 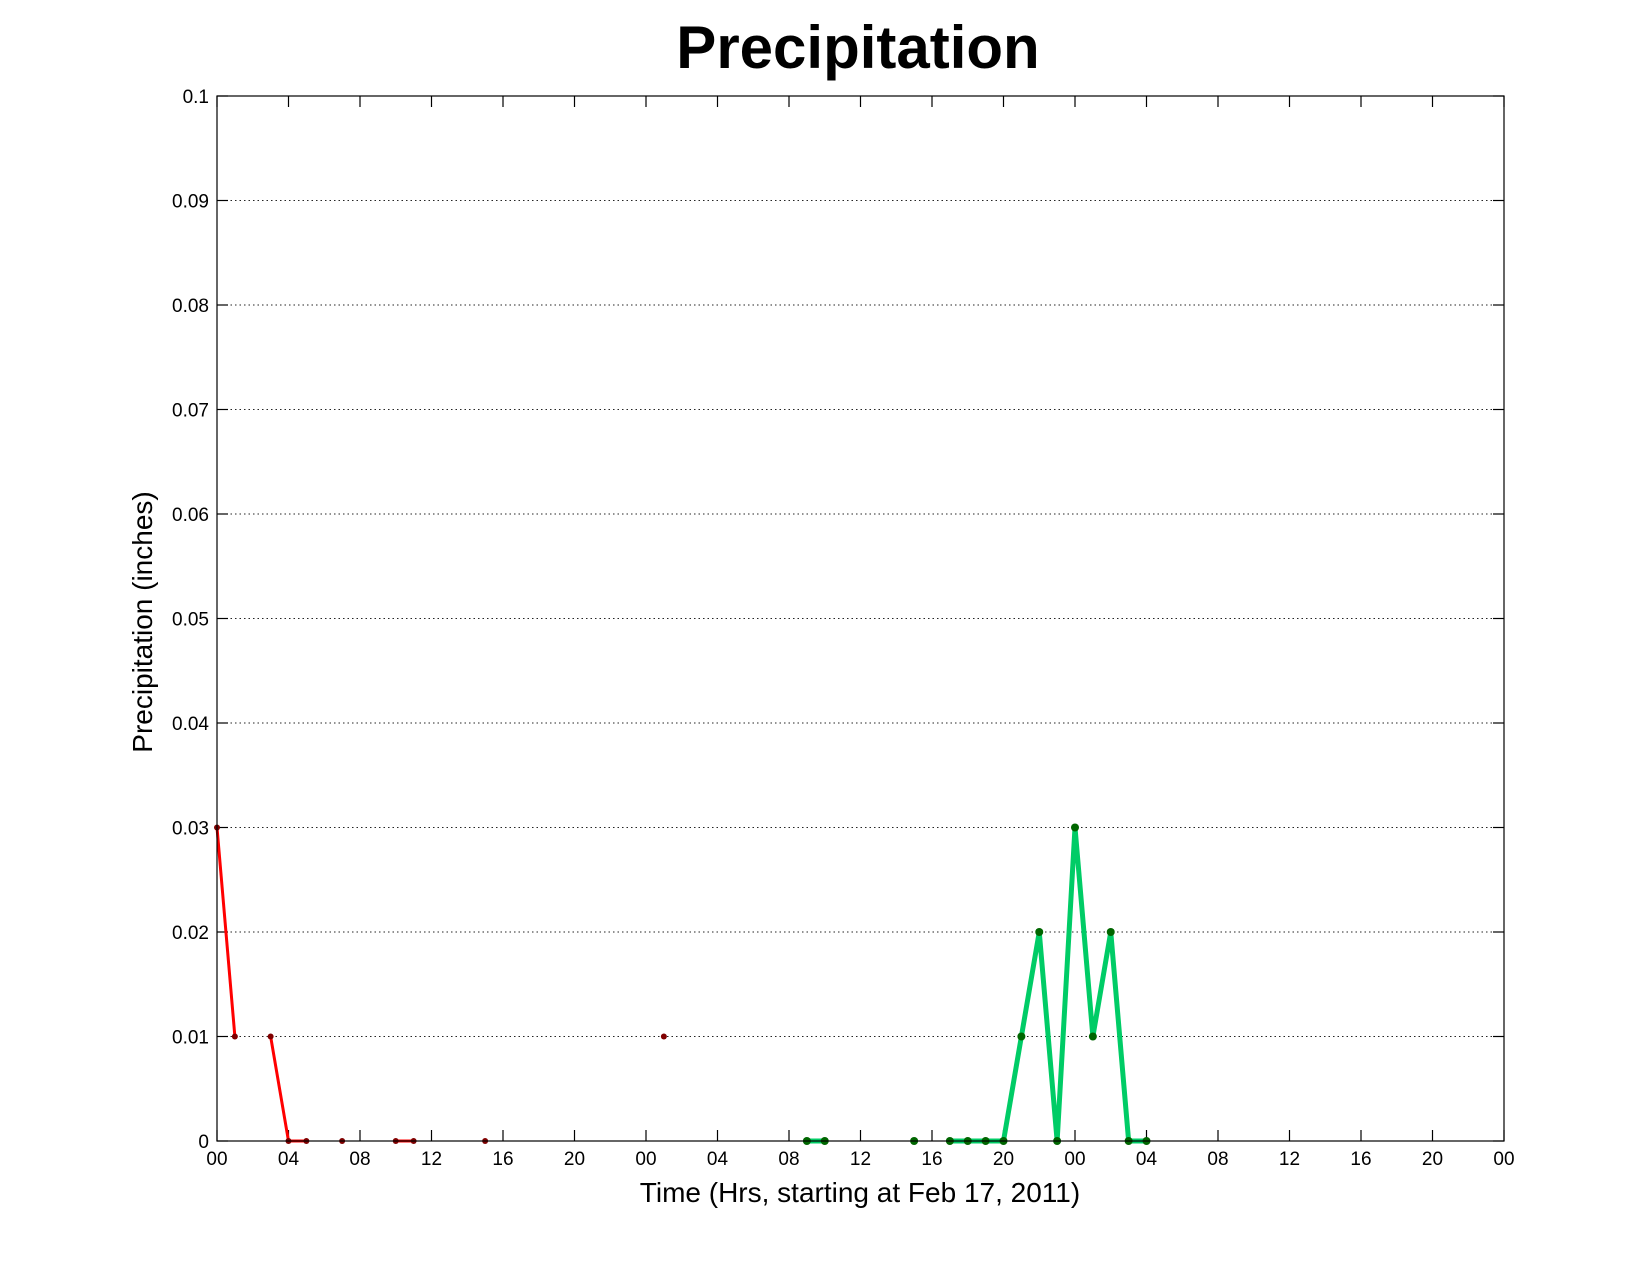 What do you see at coordinates (203, 1142) in the screenshot?
I see `y-tick-label: 0` at bounding box center [203, 1142].